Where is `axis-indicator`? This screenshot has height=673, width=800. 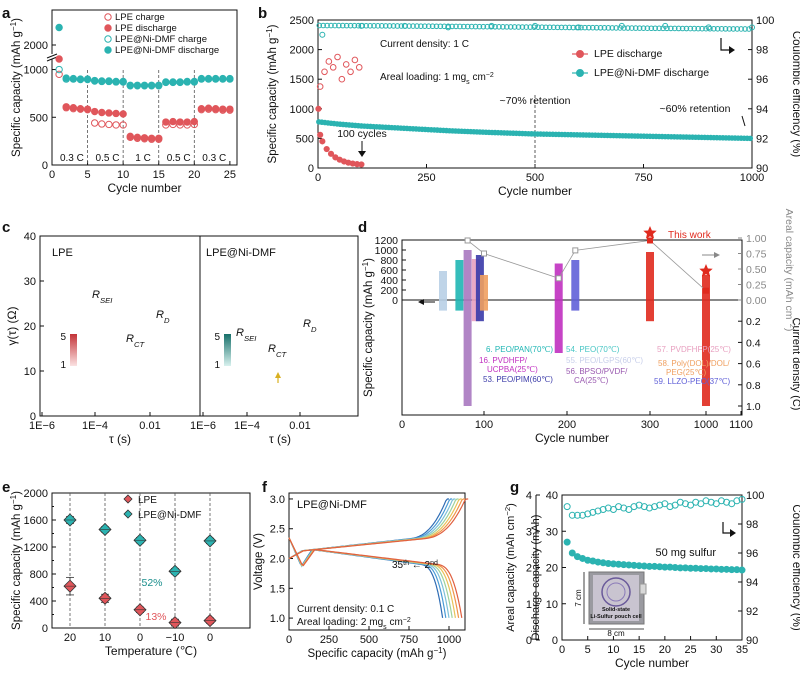 axis-indicator is located at coordinates (727, 528).